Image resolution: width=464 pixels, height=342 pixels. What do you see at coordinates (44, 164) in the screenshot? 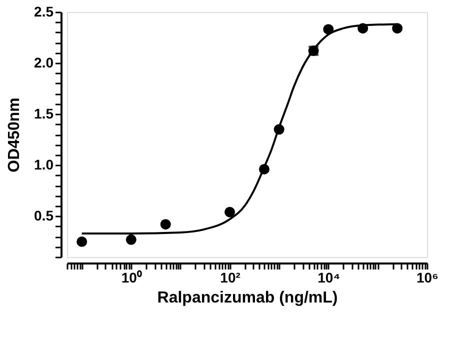
I see `y-tick-label: 1.0` at bounding box center [44, 164].